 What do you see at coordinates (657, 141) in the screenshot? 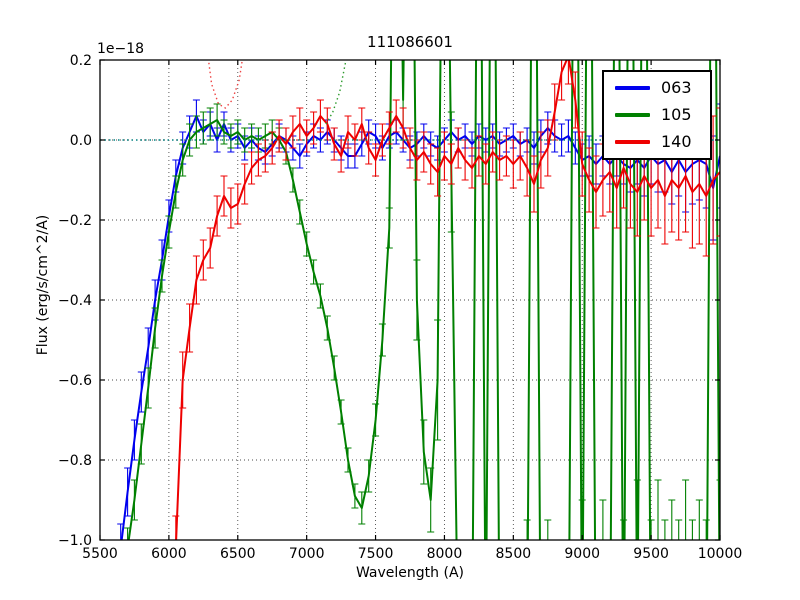
I see `legend-entry-140: 140` at bounding box center [657, 141].